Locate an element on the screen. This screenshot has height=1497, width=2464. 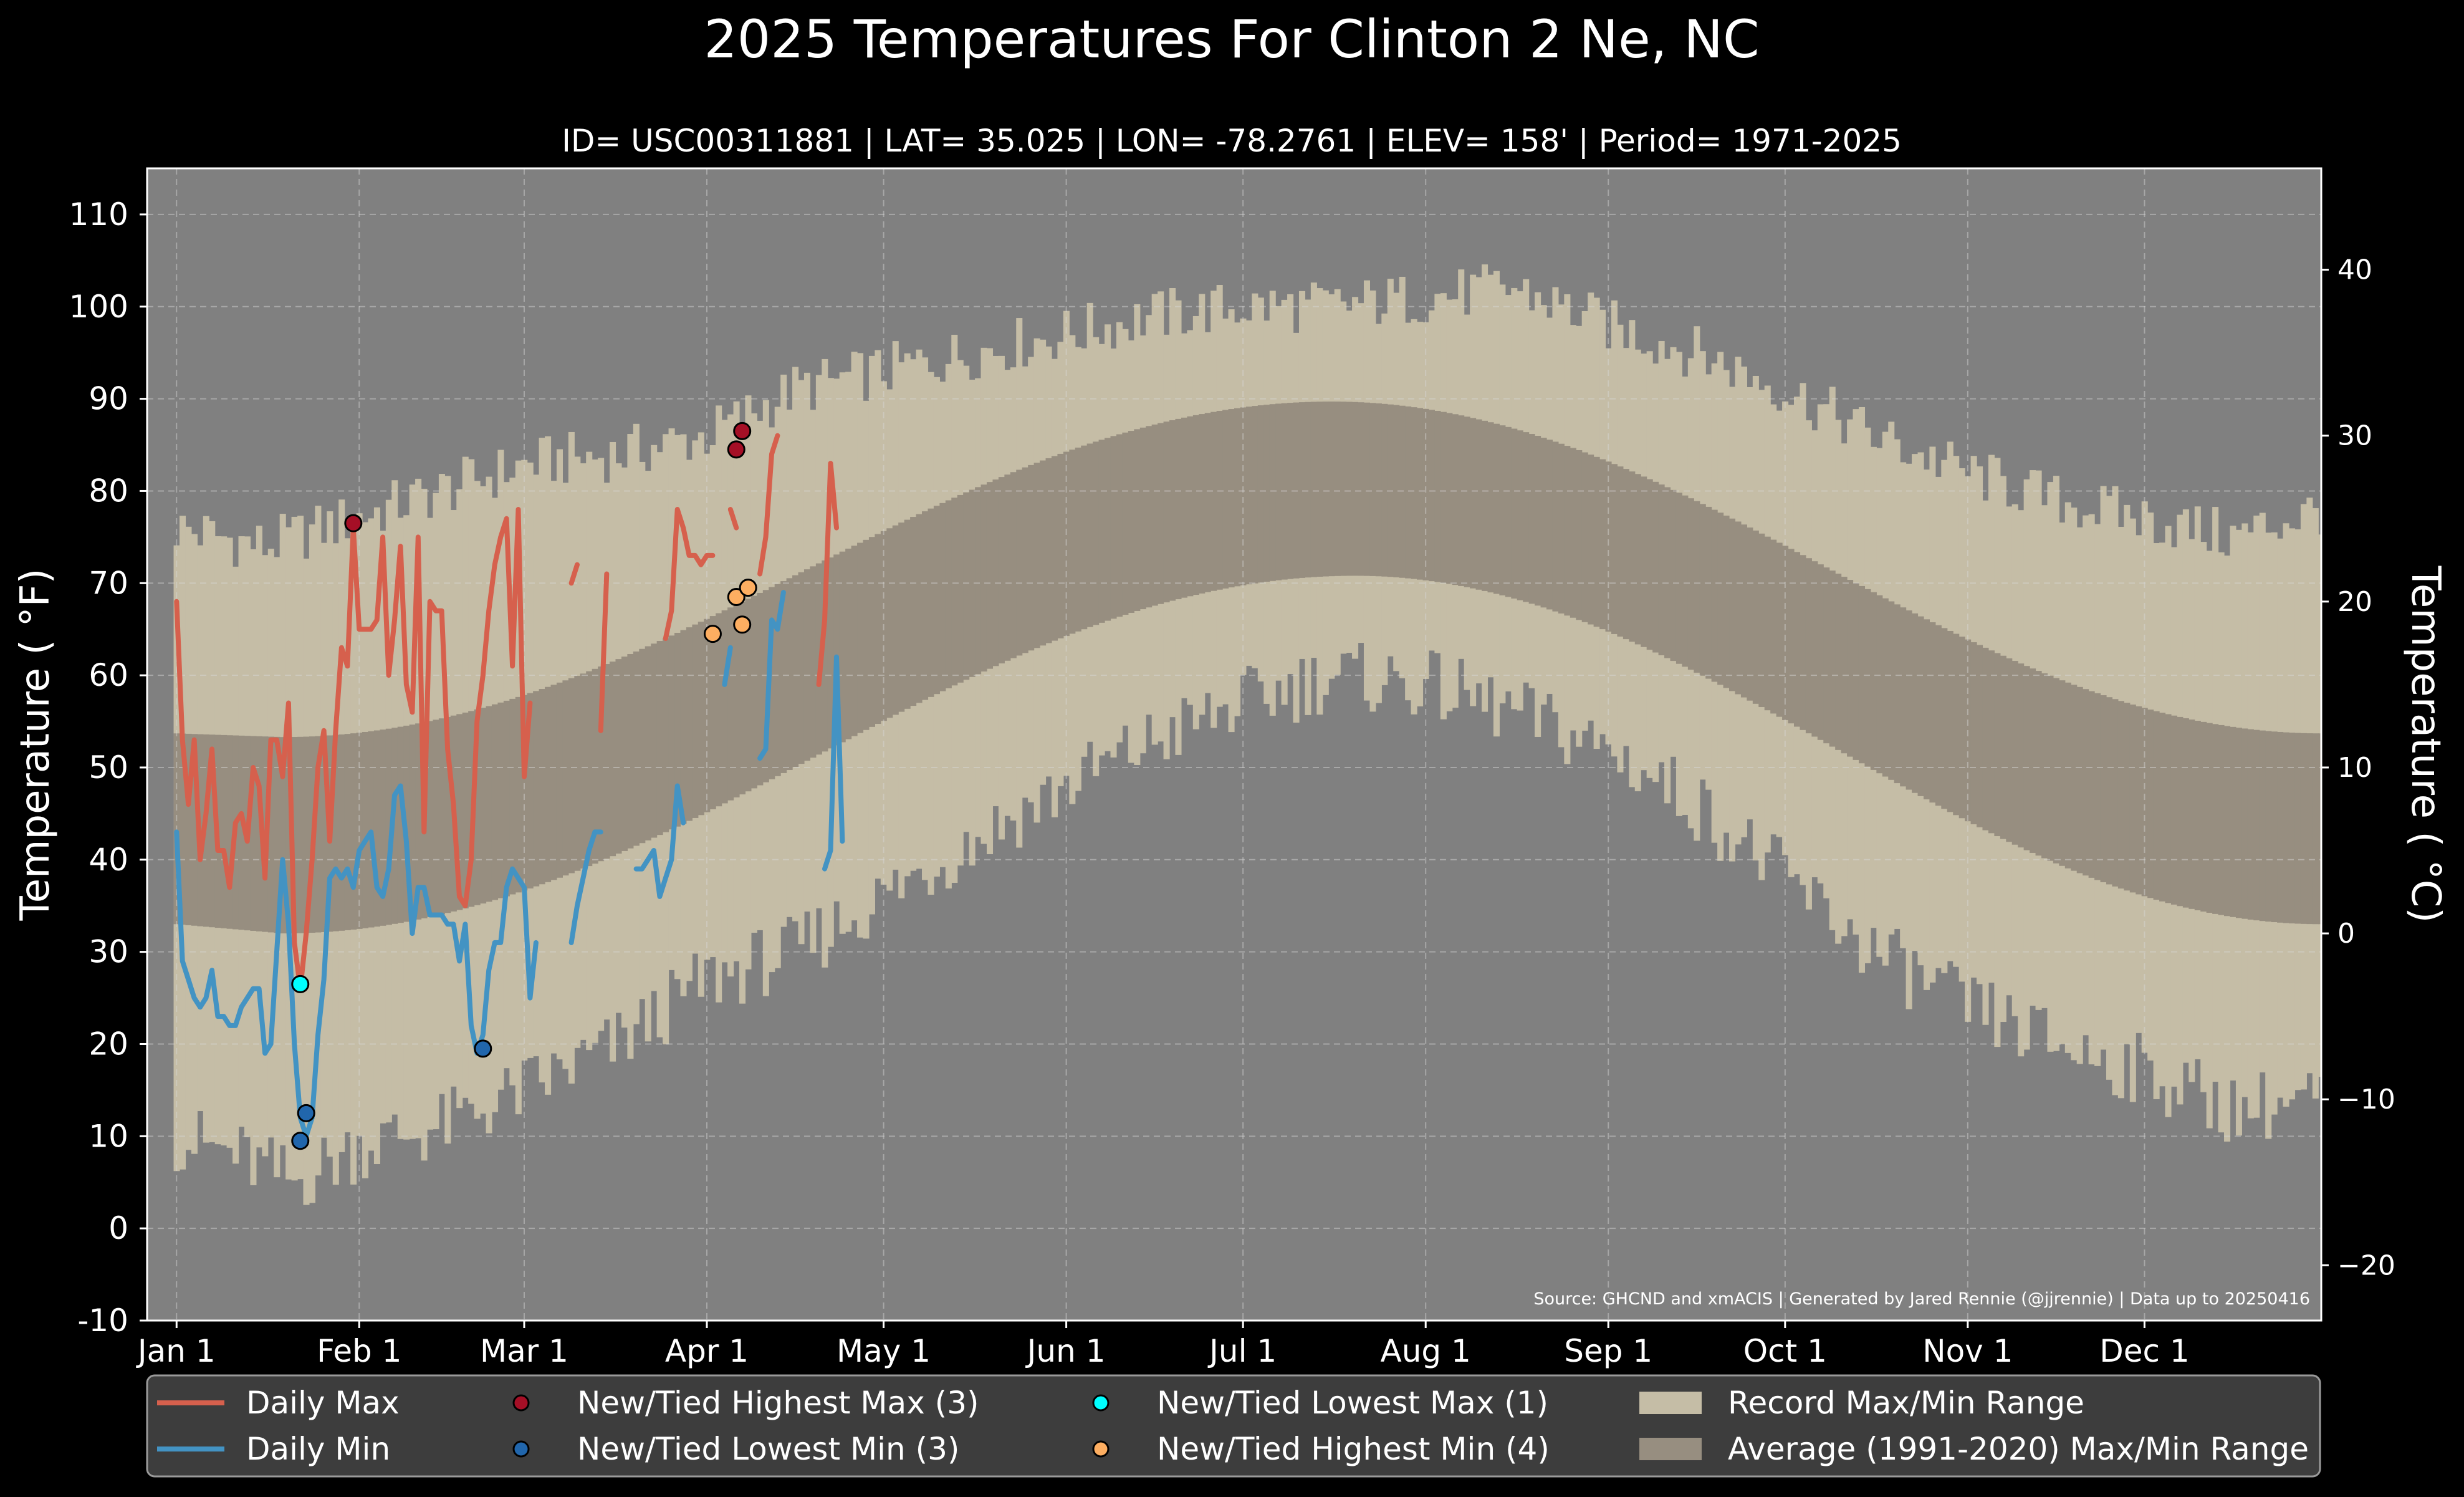
legend-lowest-min-label: New/Tied Lowest Min (3) is located at coordinates (768, 1449).